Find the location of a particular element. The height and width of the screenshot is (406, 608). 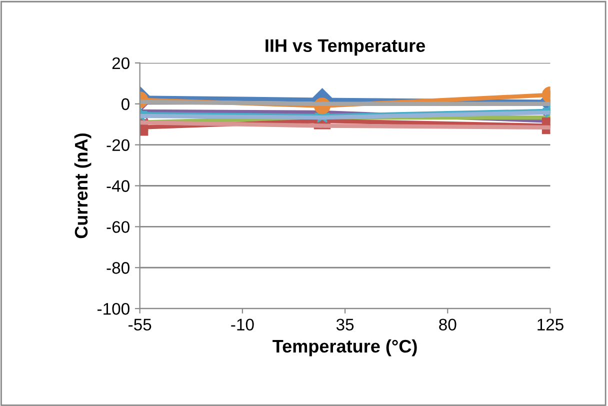

y-tick-label: -60 is located at coordinates (118, 227).